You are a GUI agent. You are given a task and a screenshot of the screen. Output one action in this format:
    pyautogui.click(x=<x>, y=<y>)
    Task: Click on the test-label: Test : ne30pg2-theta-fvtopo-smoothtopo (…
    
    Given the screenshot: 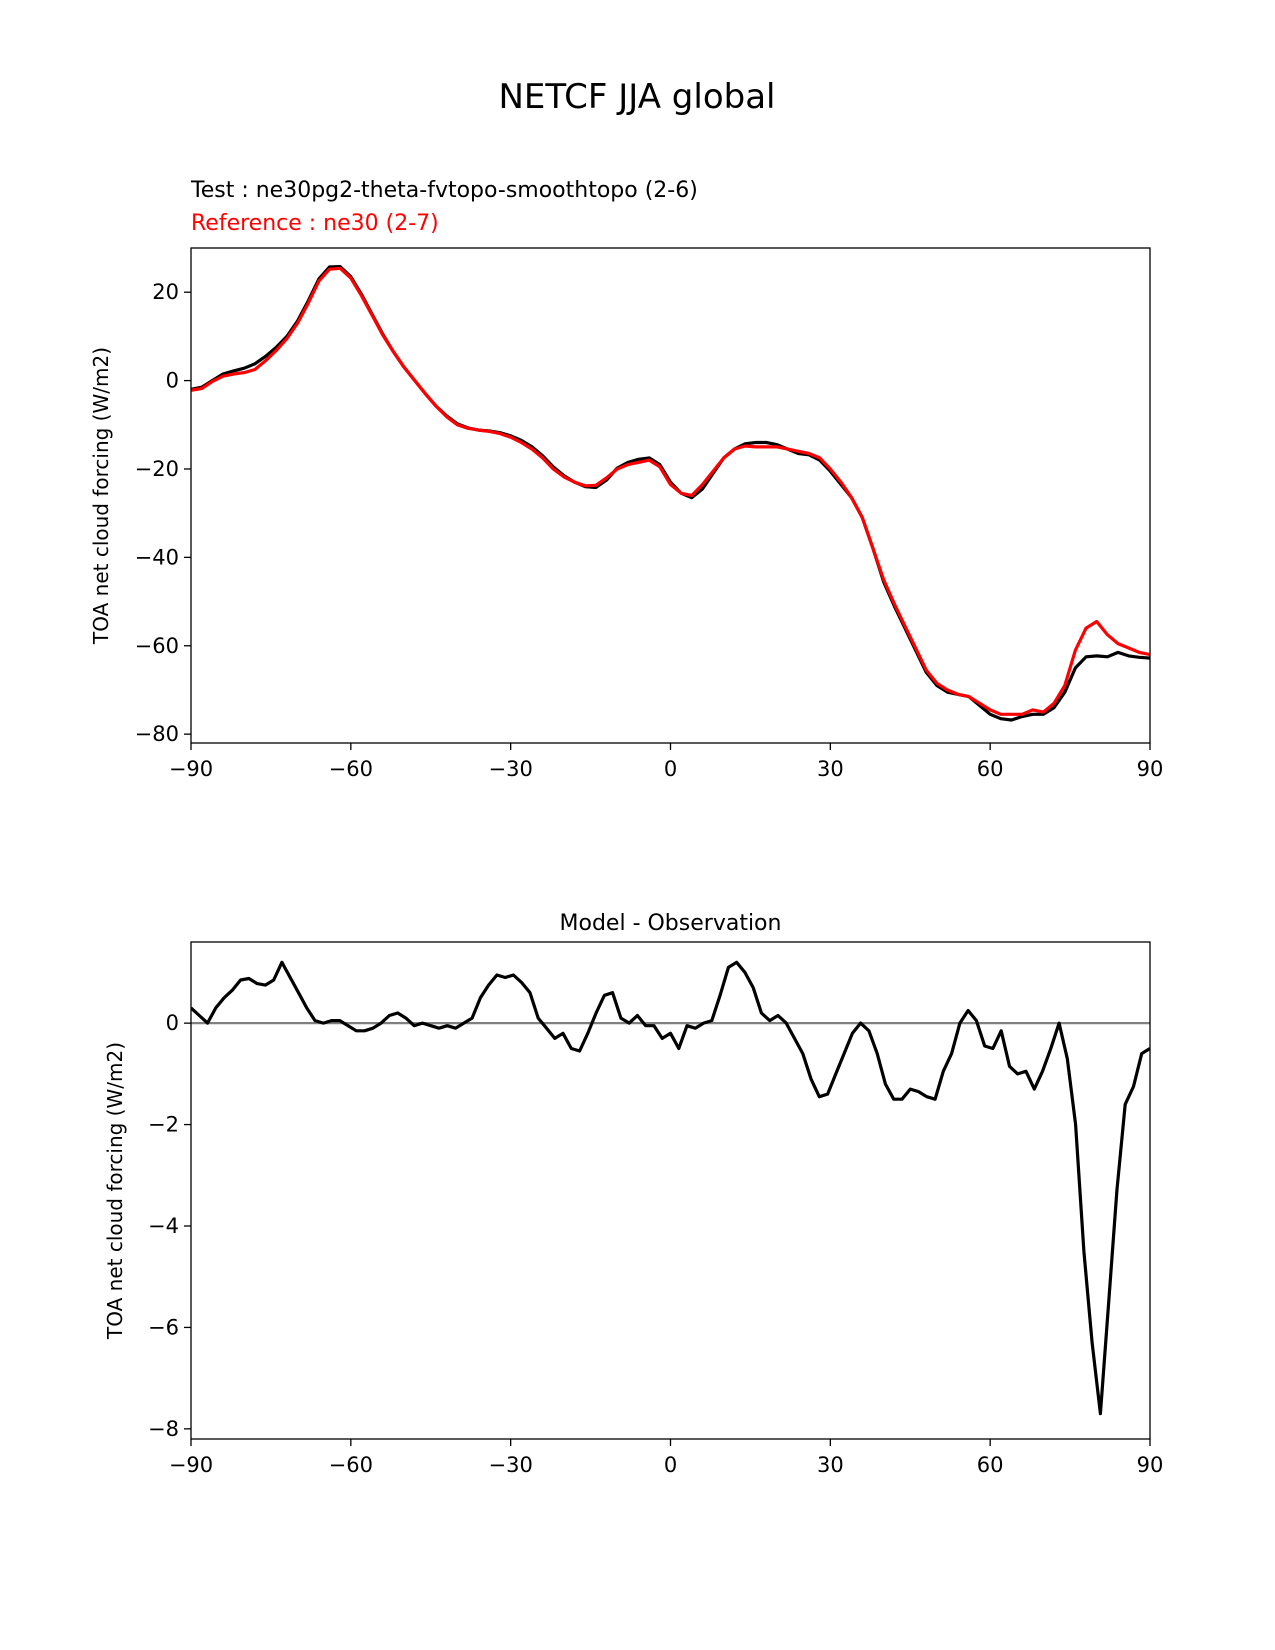 What is the action you would take?
    pyautogui.click(x=444, y=190)
    